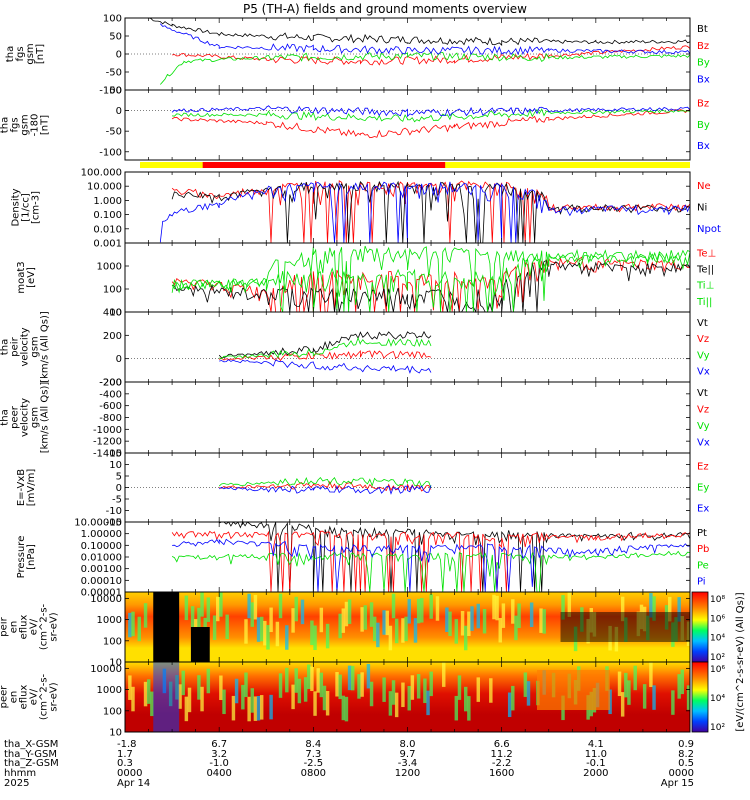 This screenshot has width=750, height=800. I want to click on x-axis-value: 4.1, so click(596, 744).